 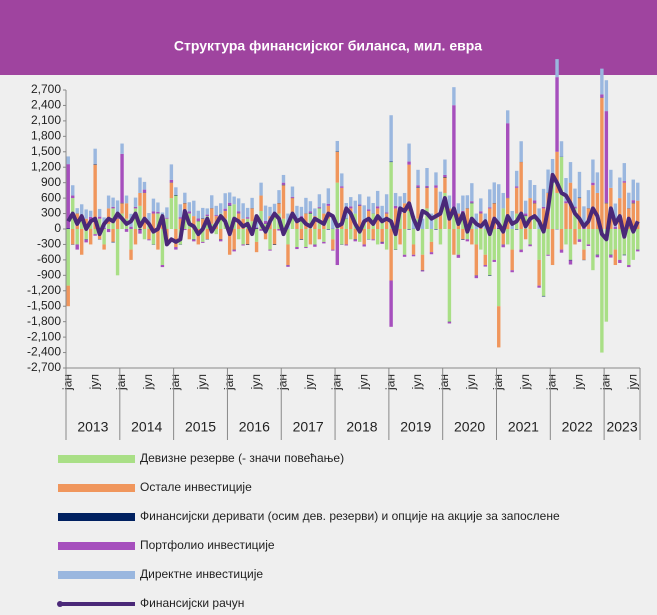 I want to click on line, so click(x=353, y=209).